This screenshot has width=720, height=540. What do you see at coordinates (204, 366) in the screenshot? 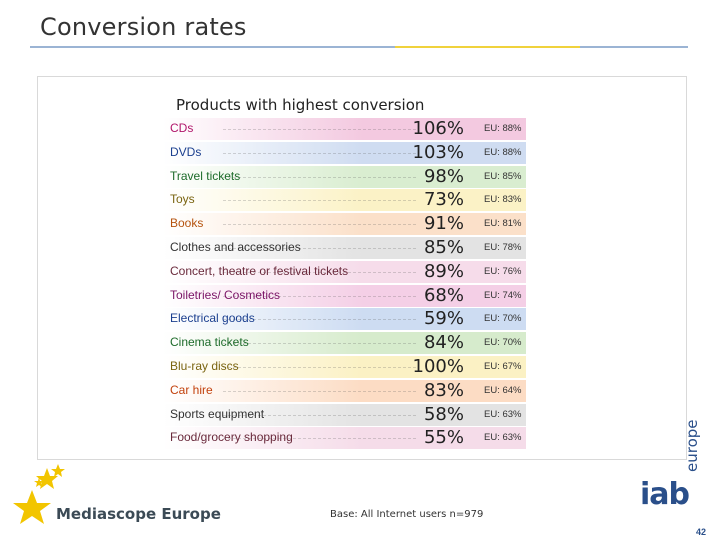
I see `row-category-label: Blu-ray discs` at bounding box center [204, 366].